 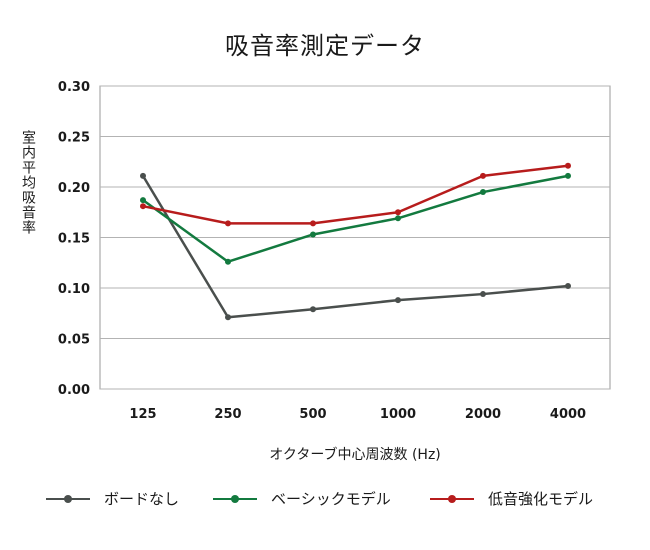 I want to click on legend-item: ベーシックモデル, so click(x=302, y=498).